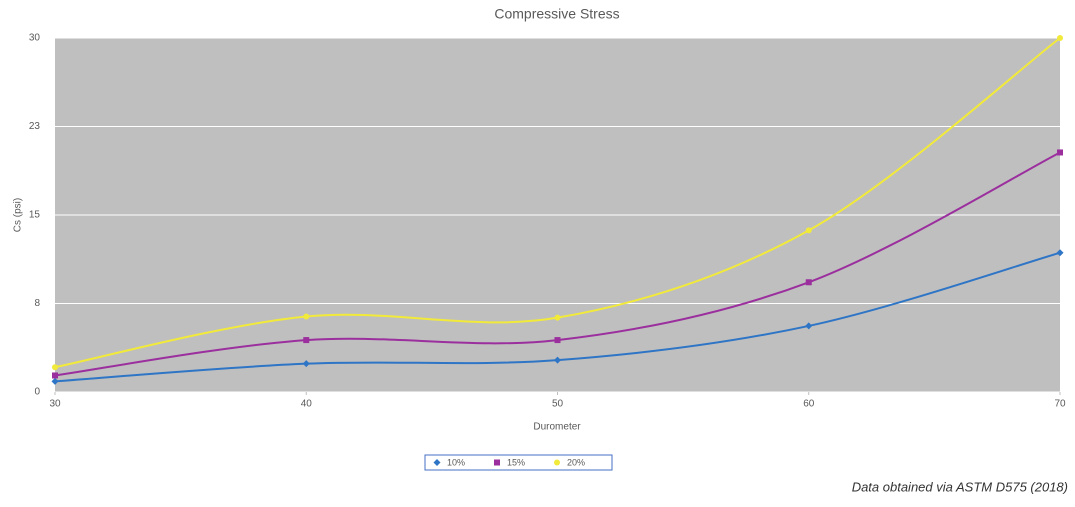  What do you see at coordinates (307, 404) in the screenshot?
I see `x-tick-label: 40` at bounding box center [307, 404].